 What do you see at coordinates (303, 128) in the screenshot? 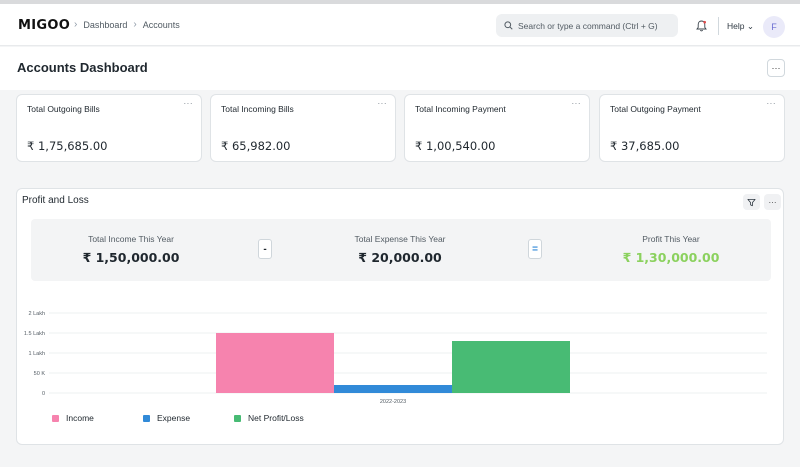
I see `card-total-incoming-bills: Total Incoming Bills ··· ₹ 65,982.00` at bounding box center [303, 128].